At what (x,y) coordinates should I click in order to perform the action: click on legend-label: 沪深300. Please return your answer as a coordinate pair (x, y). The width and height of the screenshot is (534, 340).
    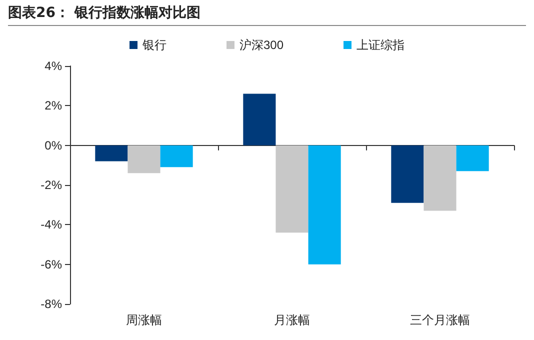
    Looking at the image, I should click on (261, 45).